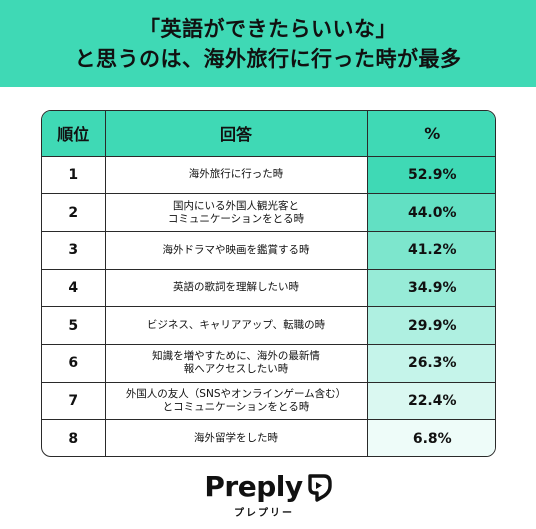 The height and width of the screenshot is (529, 536). I want to click on row-percent: 44.0%, so click(431, 212).